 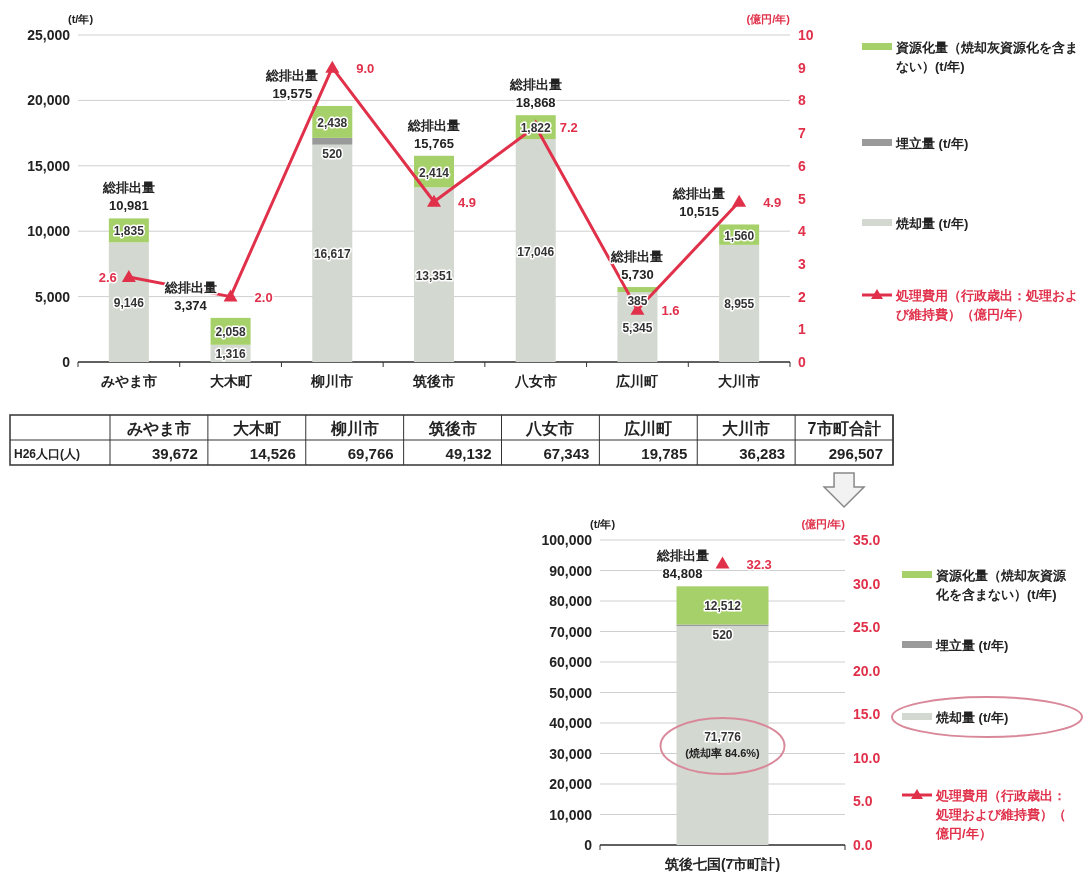 I want to click on text: 67,343, so click(x=566, y=453).